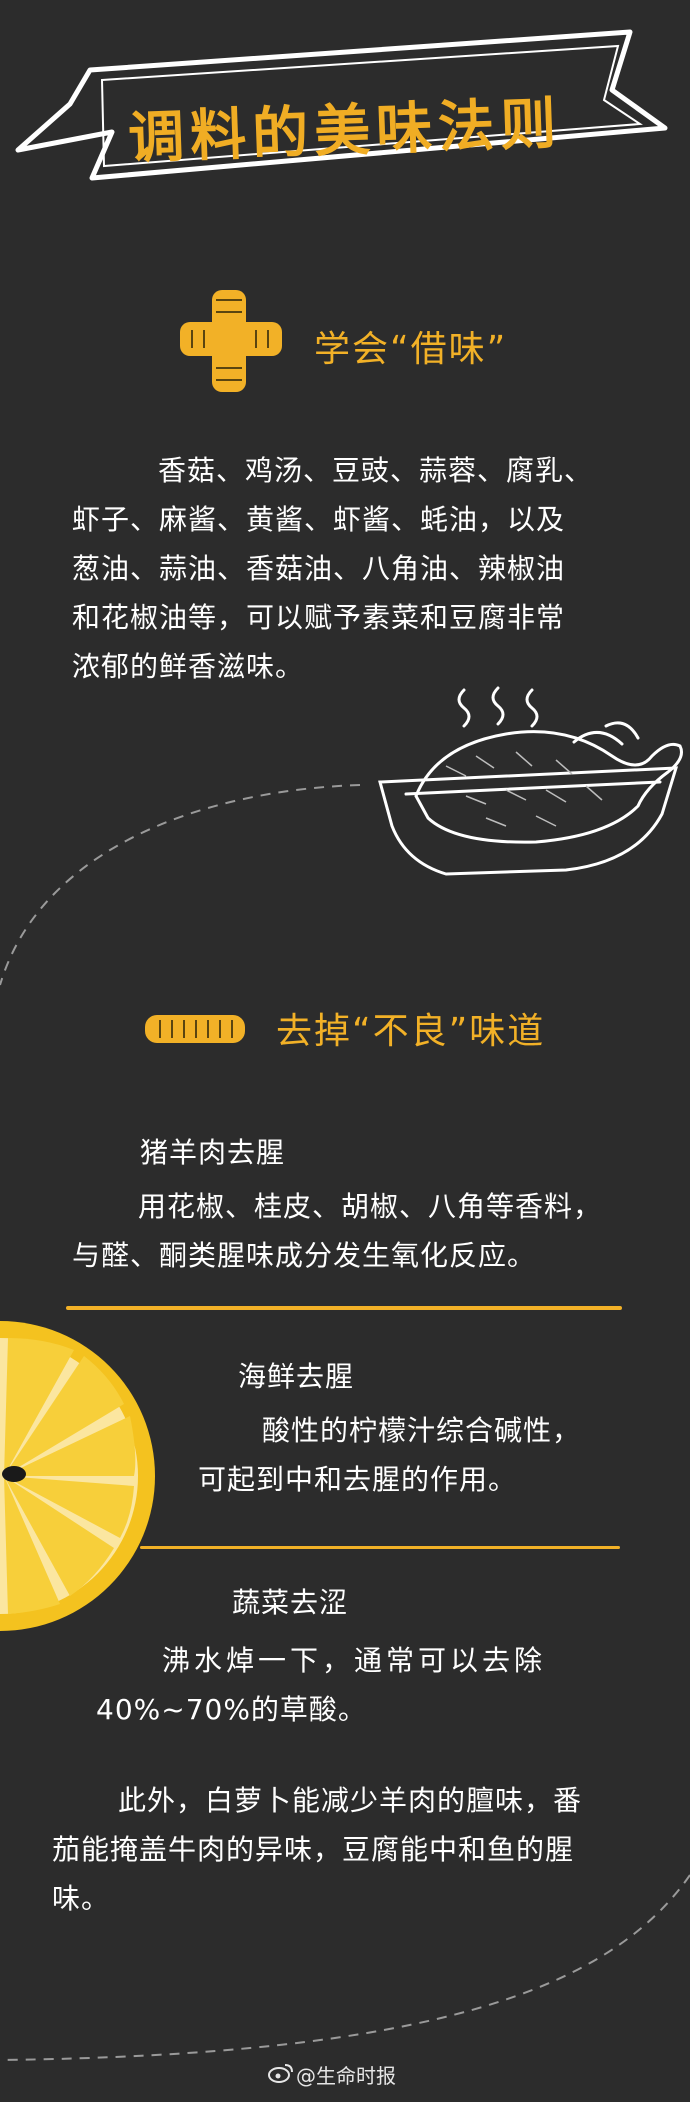 Image resolution: width=690 pixels, height=2102 pixels. Describe the element at coordinates (304, 1255) in the screenshot. I see `meat-line: 与醛、酮类腥味成分发生氧化反应。` at that location.